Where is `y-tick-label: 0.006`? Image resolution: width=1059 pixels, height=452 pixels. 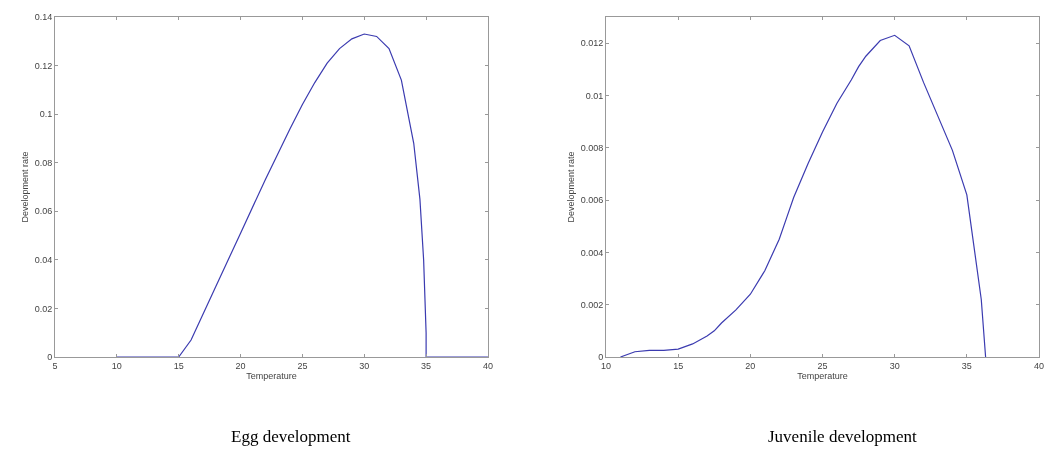
y-tick-label: 0.006 is located at coordinates (592, 200).